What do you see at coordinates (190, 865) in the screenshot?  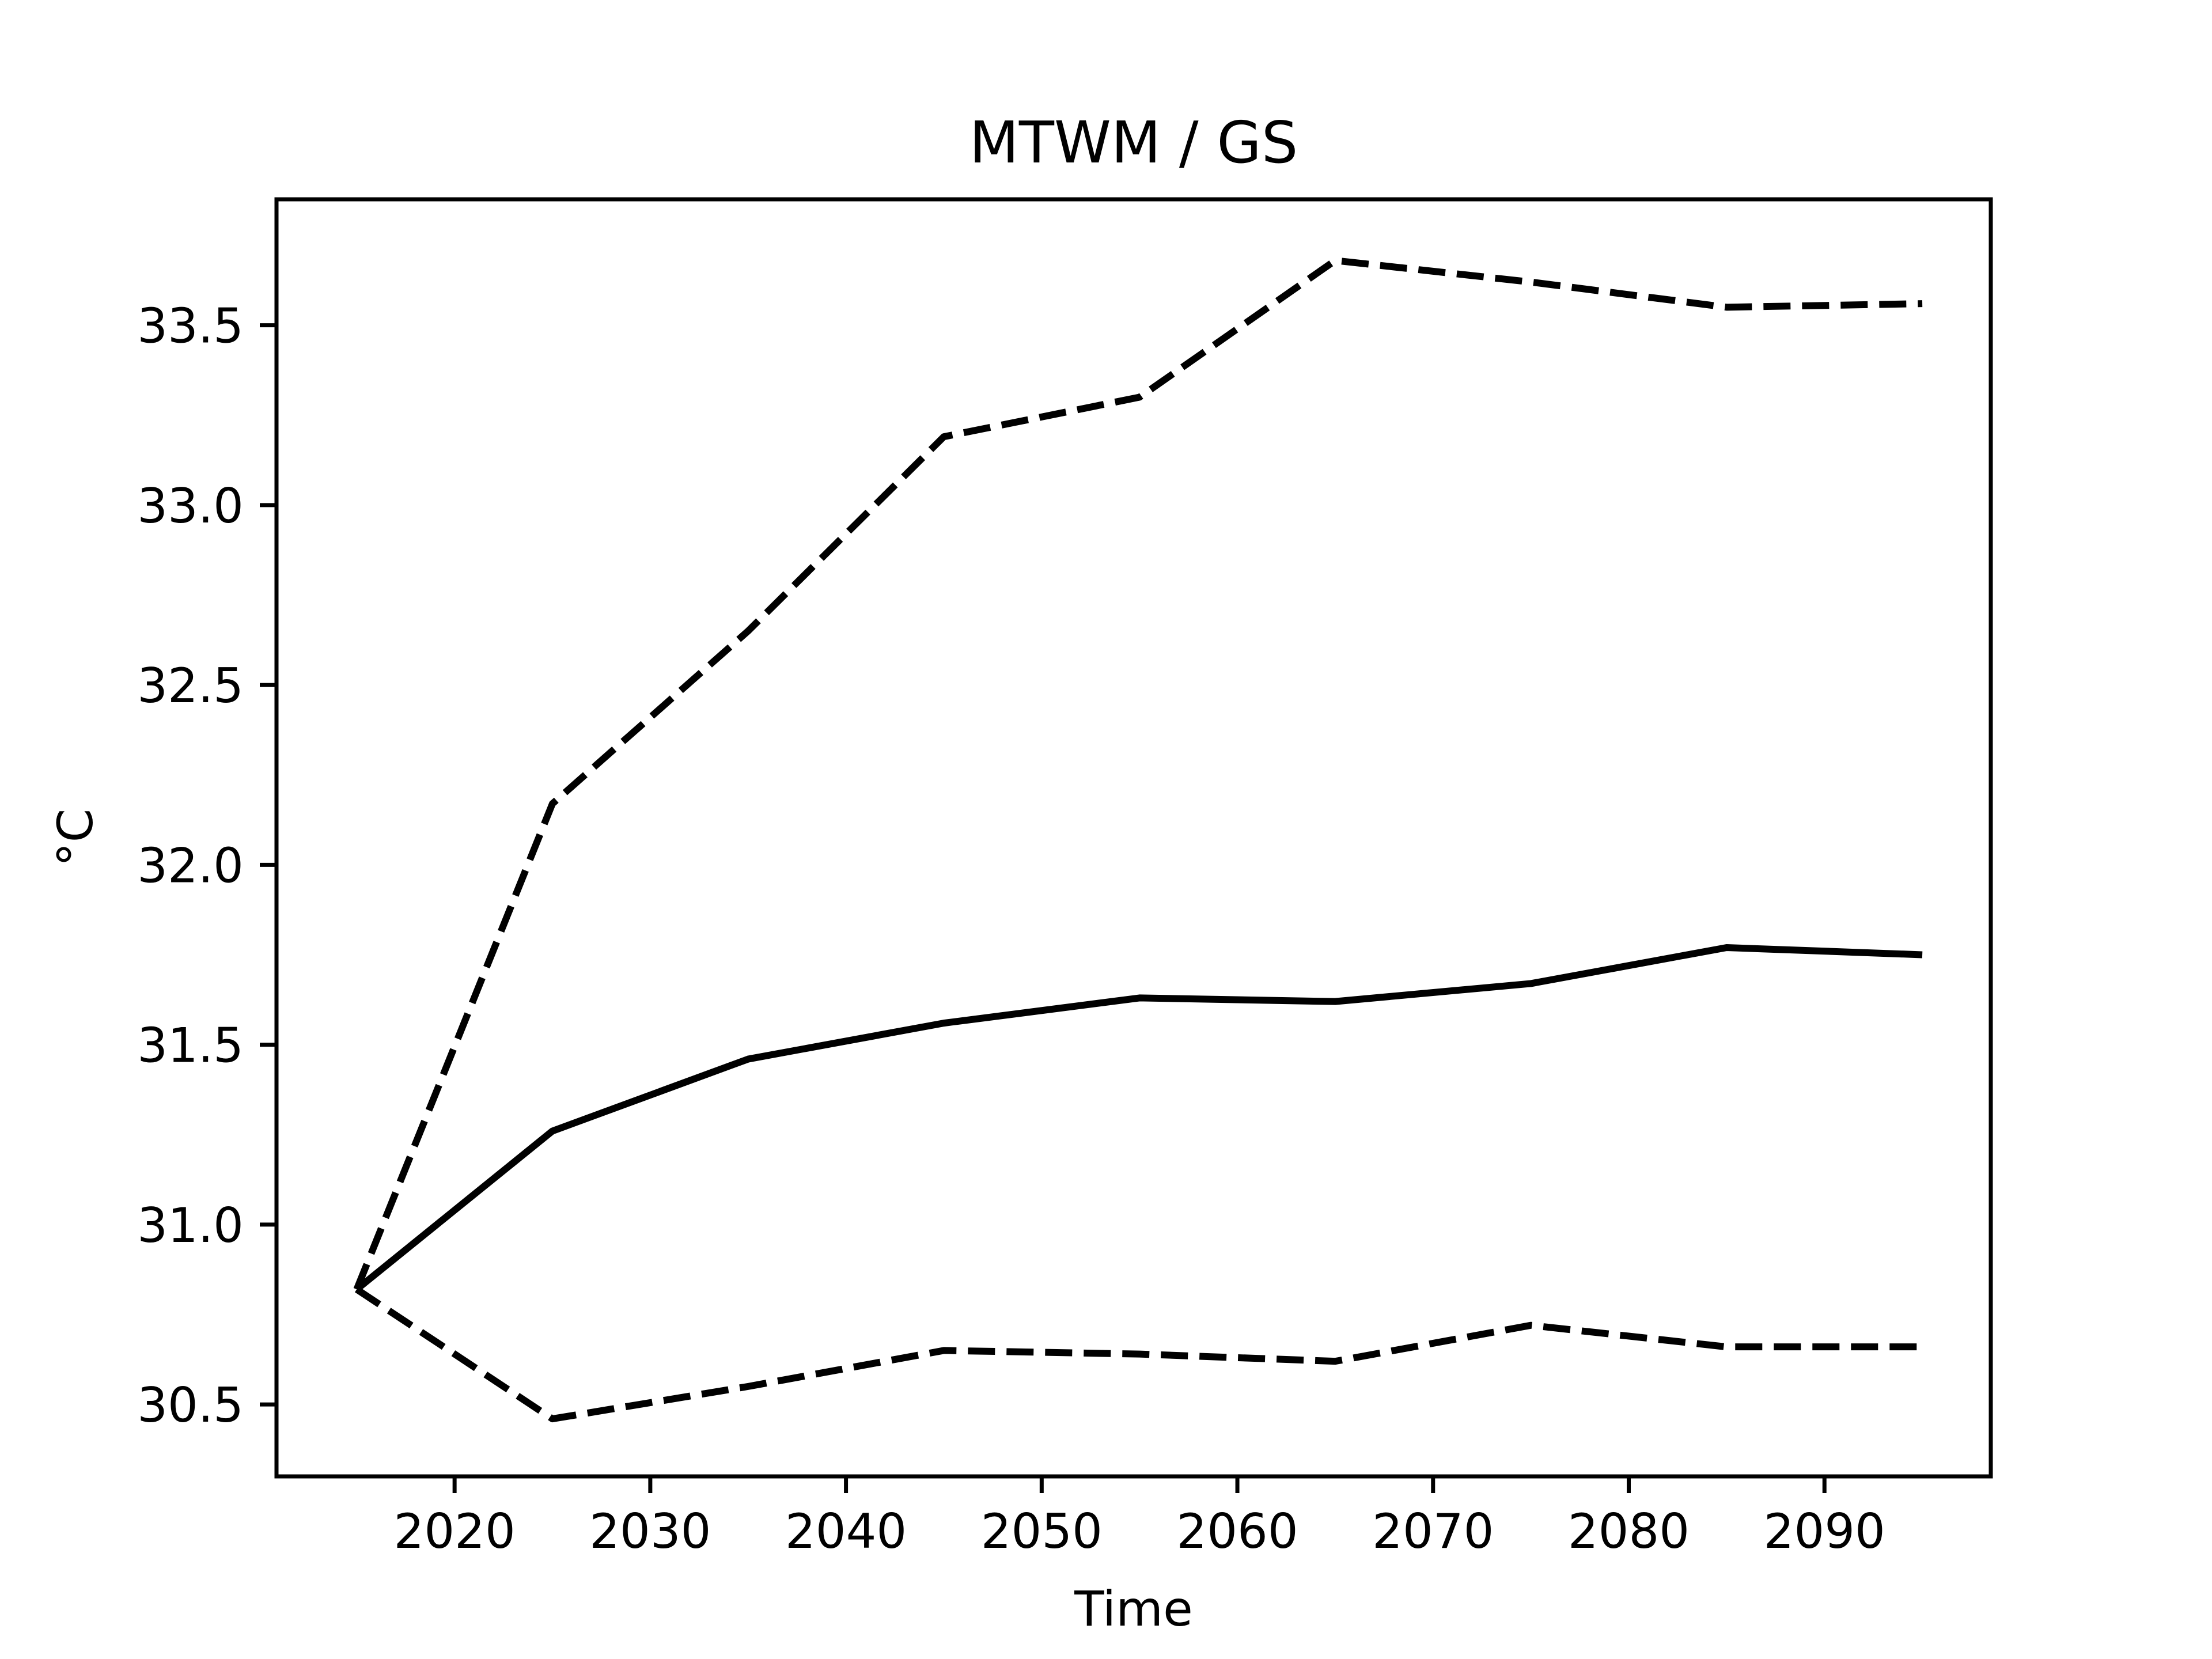 I see `y-tick-label: 32.0` at bounding box center [190, 865].